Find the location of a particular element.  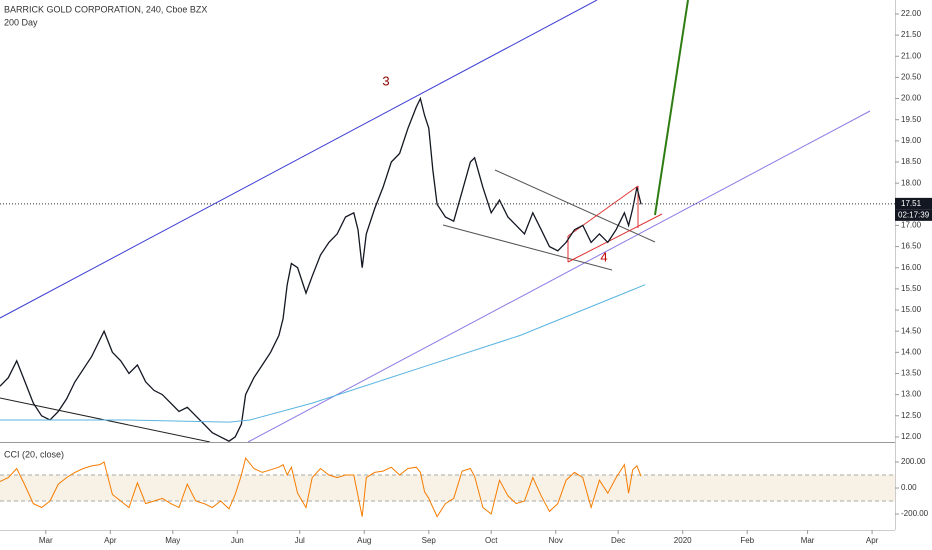

indicator-label: CCI (20, close) is located at coordinates (34, 454).